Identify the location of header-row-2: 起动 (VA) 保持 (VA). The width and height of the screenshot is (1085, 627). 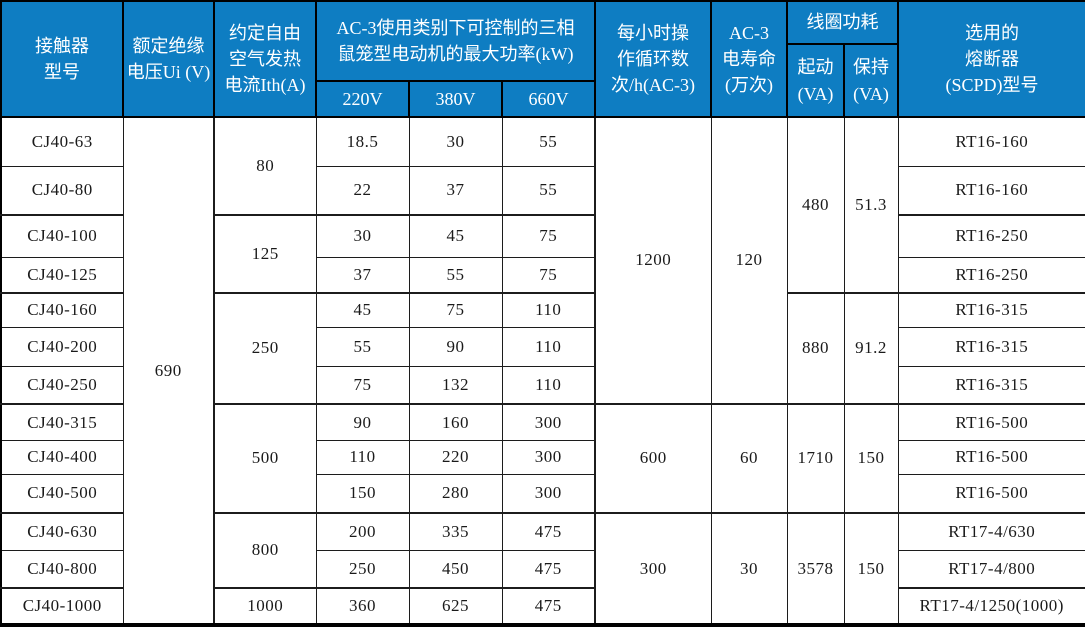
(543, 80).